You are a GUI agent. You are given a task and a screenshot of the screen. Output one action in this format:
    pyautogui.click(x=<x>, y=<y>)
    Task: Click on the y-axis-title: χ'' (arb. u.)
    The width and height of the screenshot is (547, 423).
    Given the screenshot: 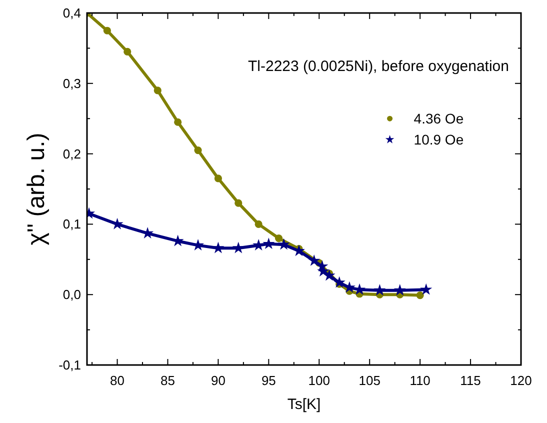 What is the action you would take?
    pyautogui.click(x=36, y=189)
    